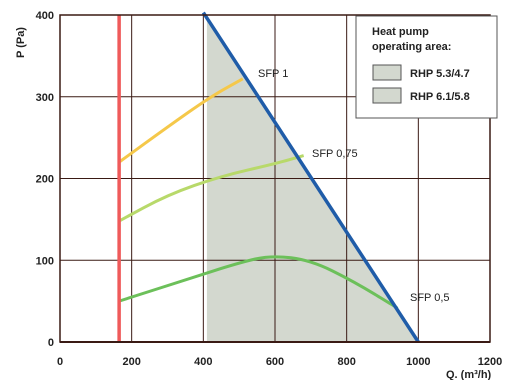  I want to click on x-tick-label-200: 200, so click(131, 362).